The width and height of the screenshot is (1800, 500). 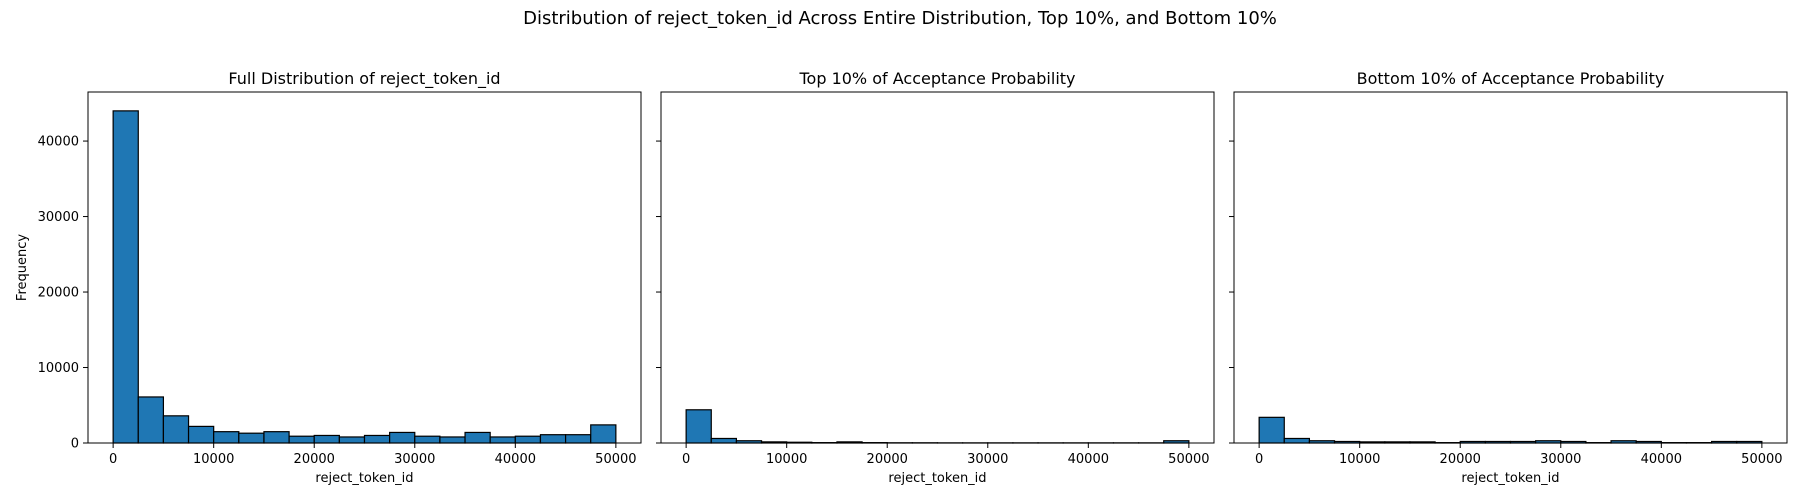 What do you see at coordinates (22, 267) in the screenshot?
I see `y-axis-label: Frequency` at bounding box center [22, 267].